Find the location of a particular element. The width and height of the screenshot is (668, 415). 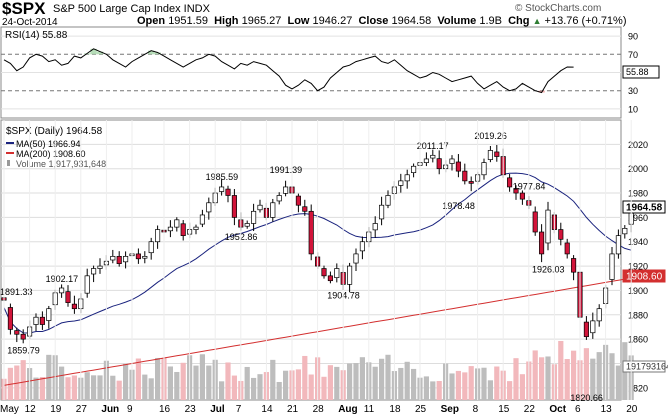

rsi-tick-label: 30 is located at coordinates (633, 91).